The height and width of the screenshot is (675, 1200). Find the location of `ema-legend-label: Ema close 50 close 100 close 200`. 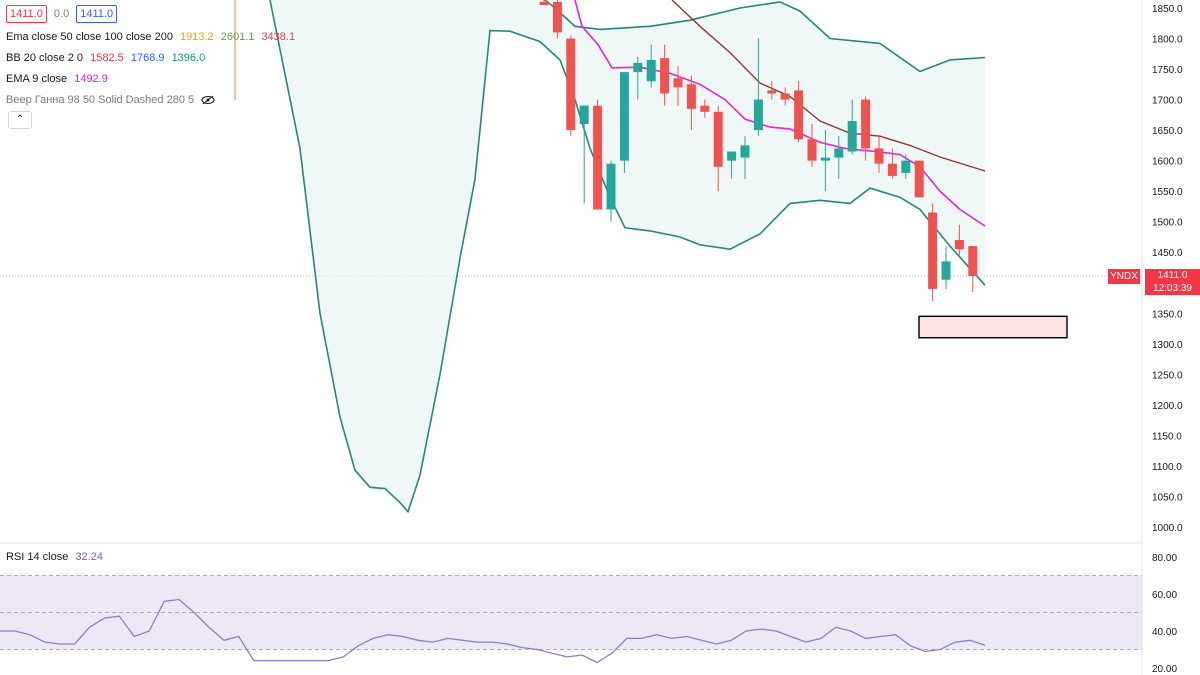

ema-legend-label: Ema close 50 close 100 close 200 is located at coordinates (89, 37).